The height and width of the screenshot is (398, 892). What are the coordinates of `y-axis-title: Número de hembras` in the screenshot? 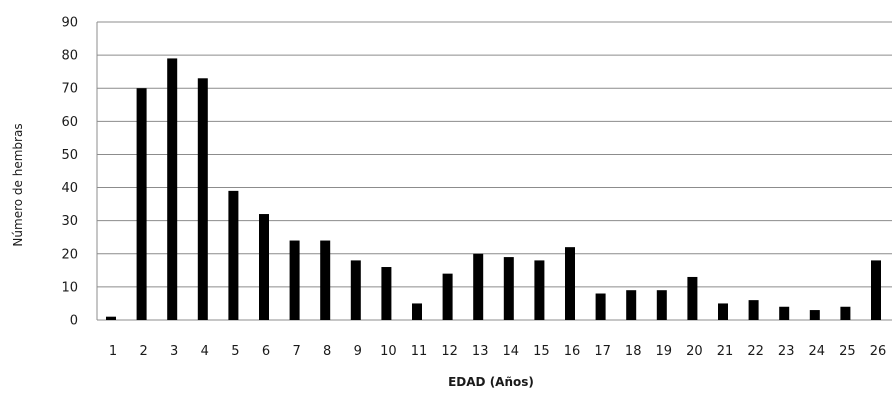 It's located at (18, 184).